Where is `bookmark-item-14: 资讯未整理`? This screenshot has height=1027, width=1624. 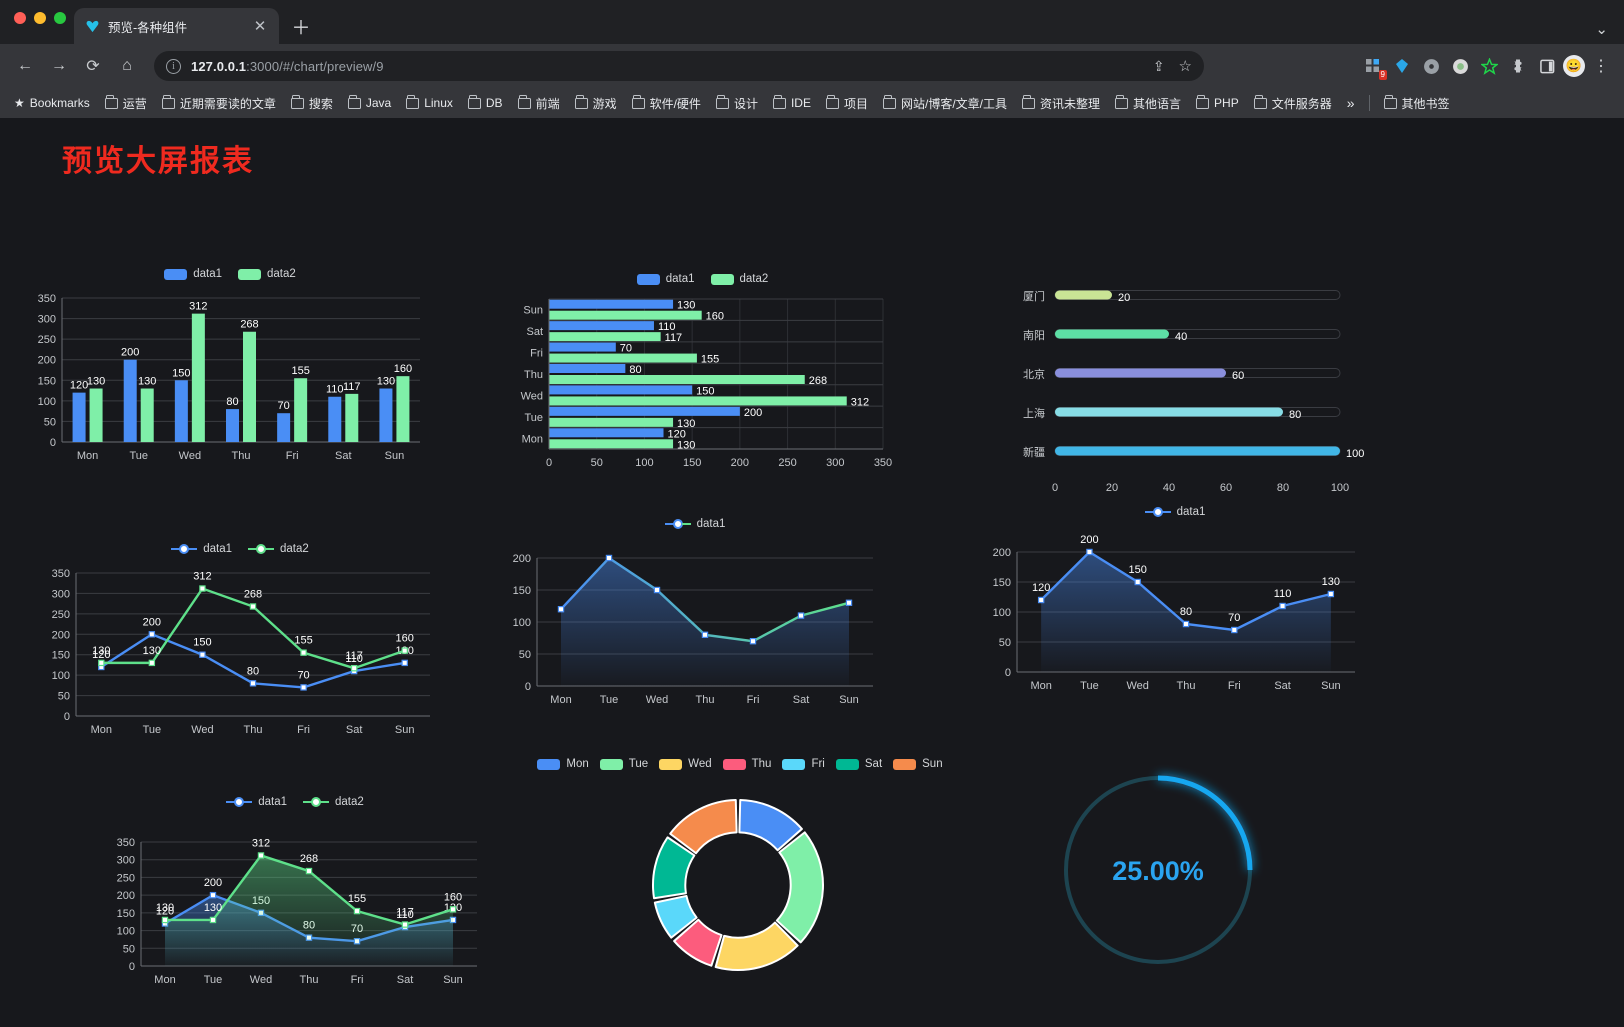 bookmark-item-14: 资讯未整理 is located at coordinates (1061, 103).